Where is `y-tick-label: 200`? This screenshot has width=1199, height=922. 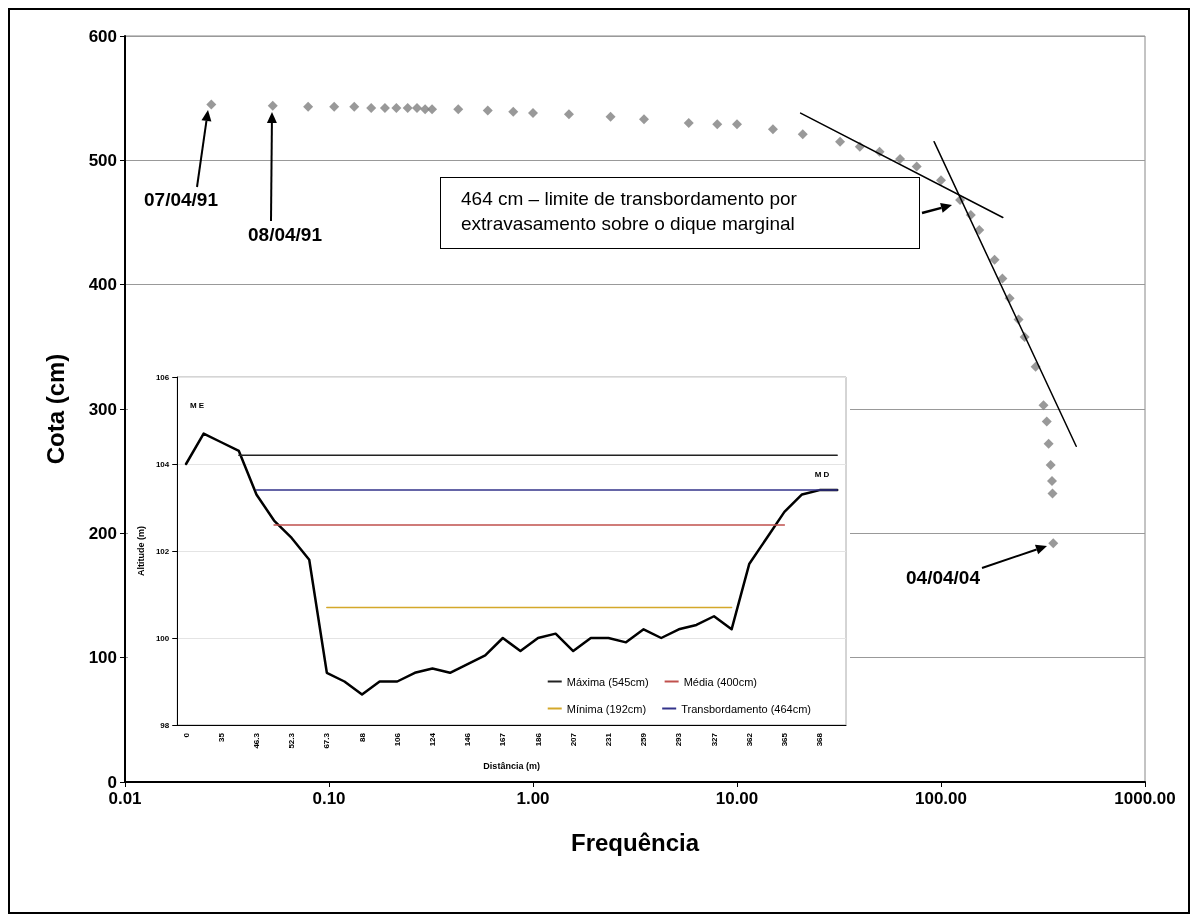
y-tick-label: 200 is located at coordinates (102, 533).